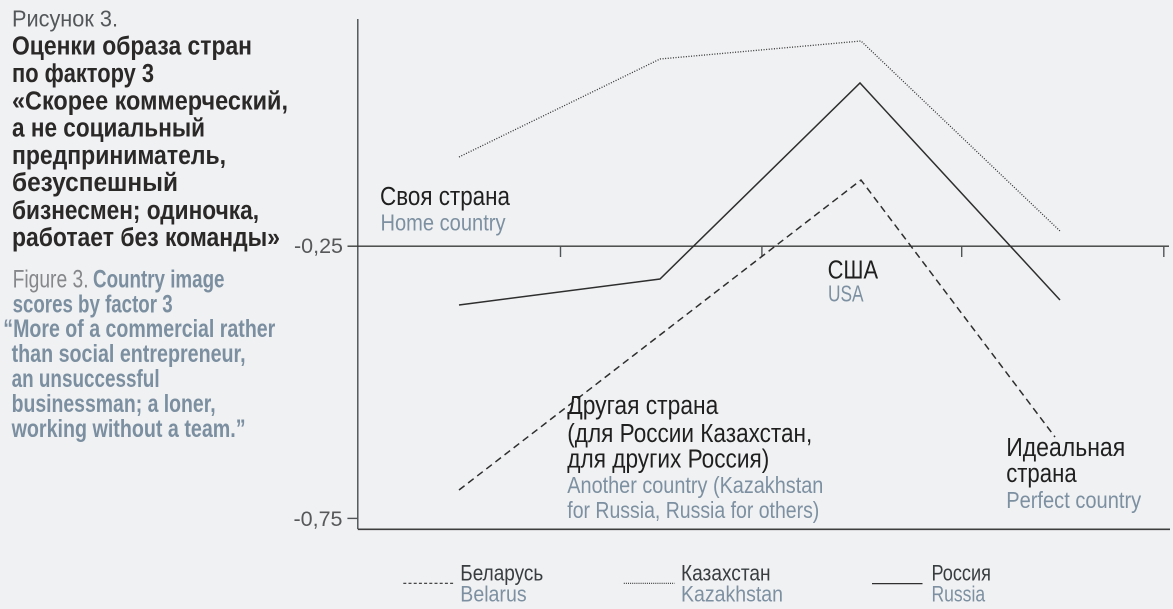 The width and height of the screenshot is (1173, 609). I want to click on svg-text: работает без команды», so click(146, 238).